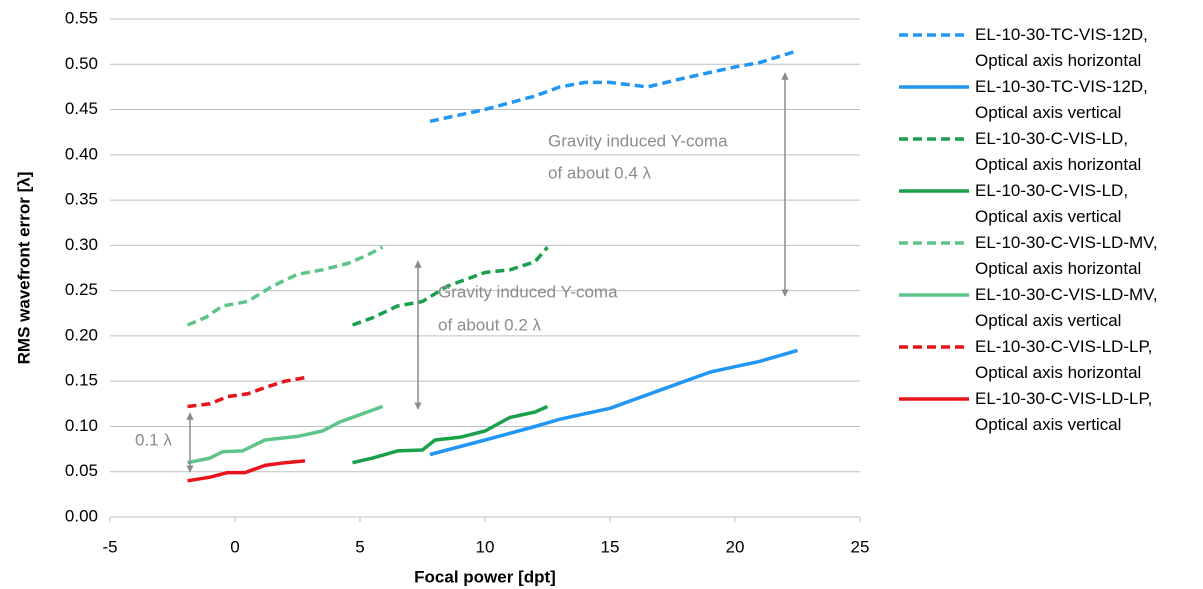 The image size is (1203, 589). I want to click on y-tick-label: 0.35, so click(81, 199).